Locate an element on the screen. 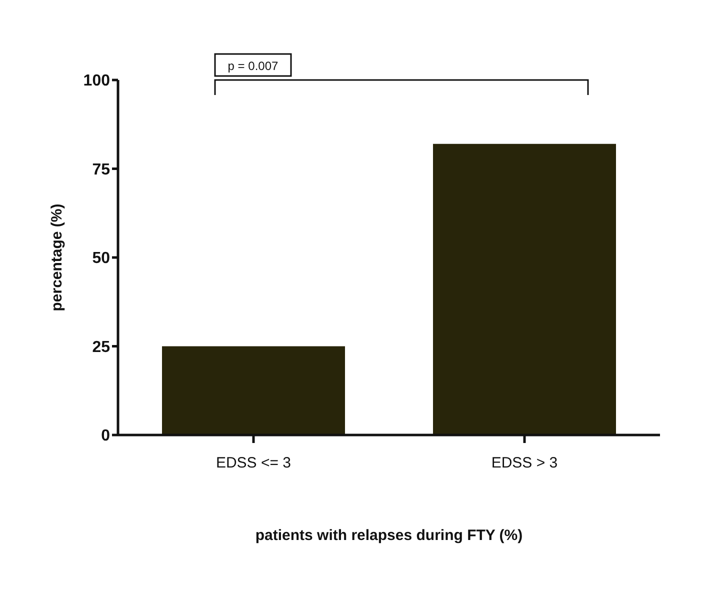 This screenshot has width=719, height=590. y-axis-title: percentage (%) is located at coordinates (57, 258).